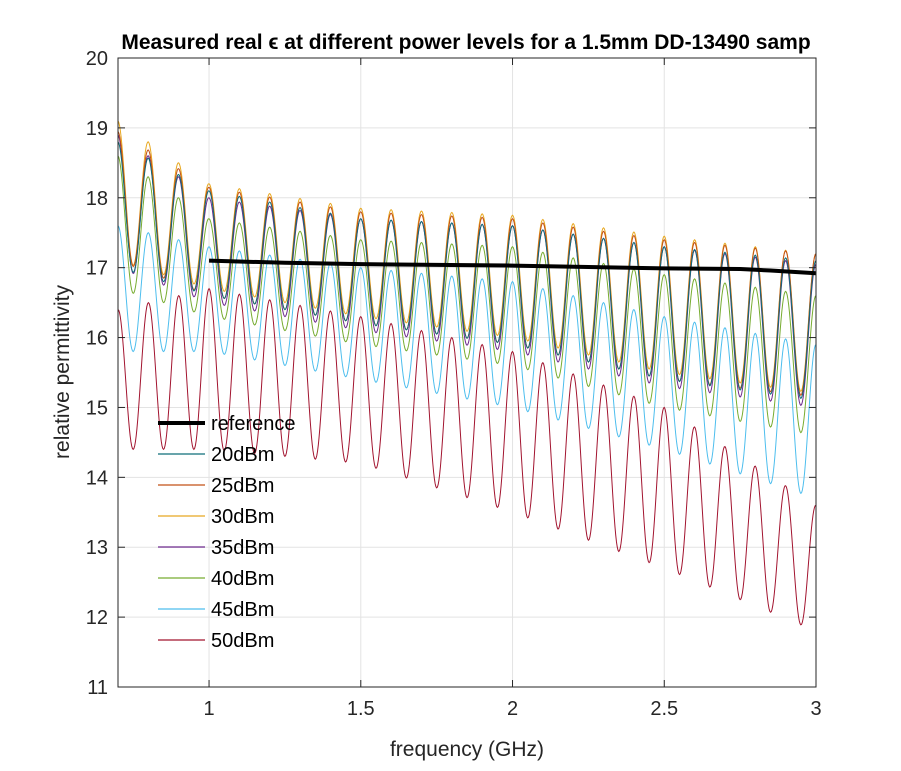  Describe the element at coordinates (97, 688) in the screenshot. I see `y-tick-label: 11` at that location.